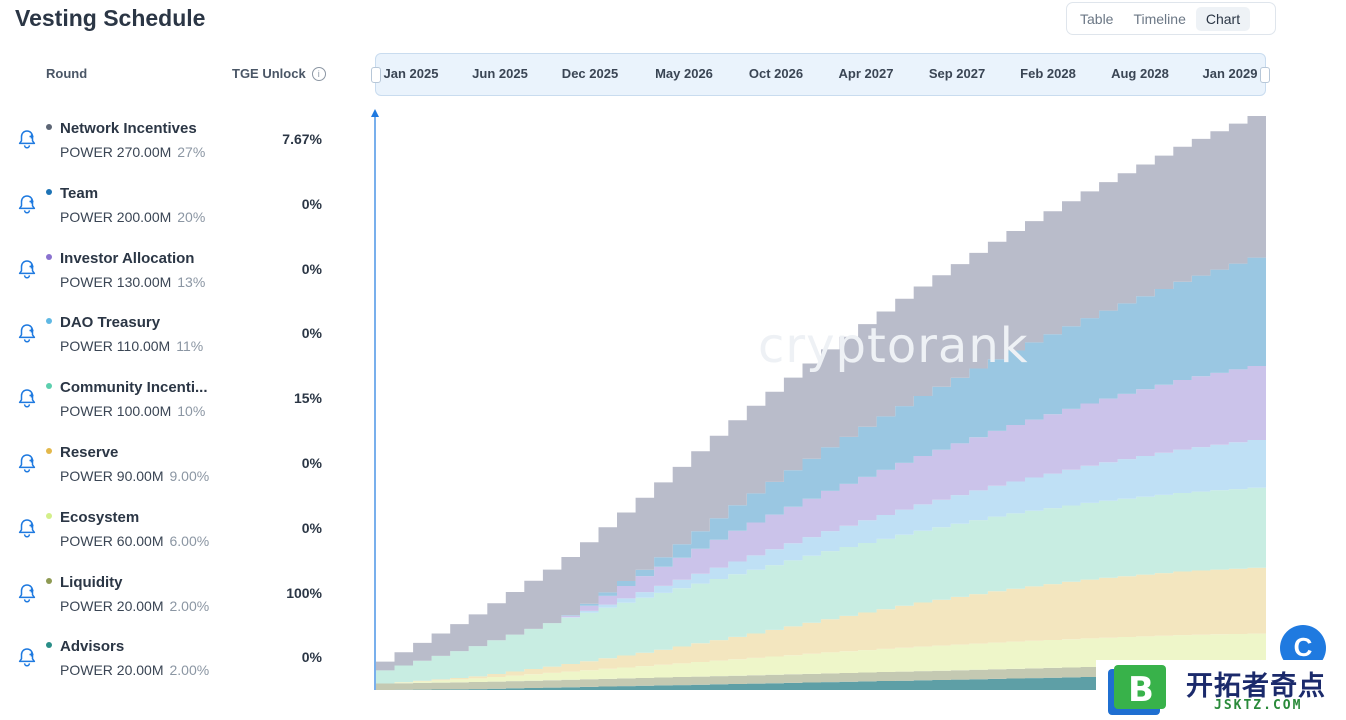 Image resolution: width=1346 pixels, height=720 pixels. Describe the element at coordinates (116, 152) in the screenshot. I see `round-token-amount: POWER 270.00M` at that location.